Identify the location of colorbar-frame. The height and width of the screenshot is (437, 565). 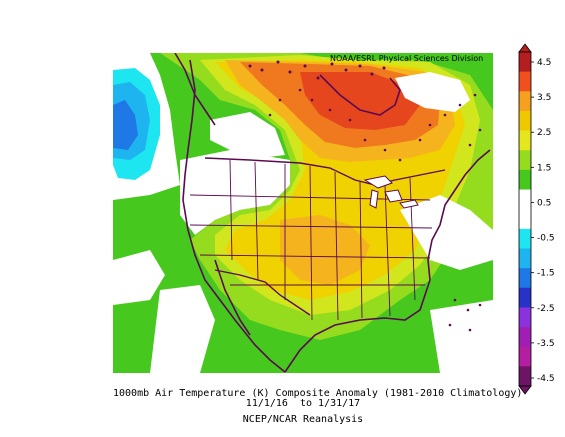
(525, 219).